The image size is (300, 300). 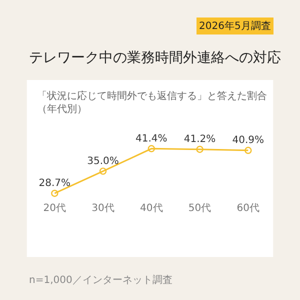 I want to click on x-tick-label: 60代, so click(x=248, y=208).